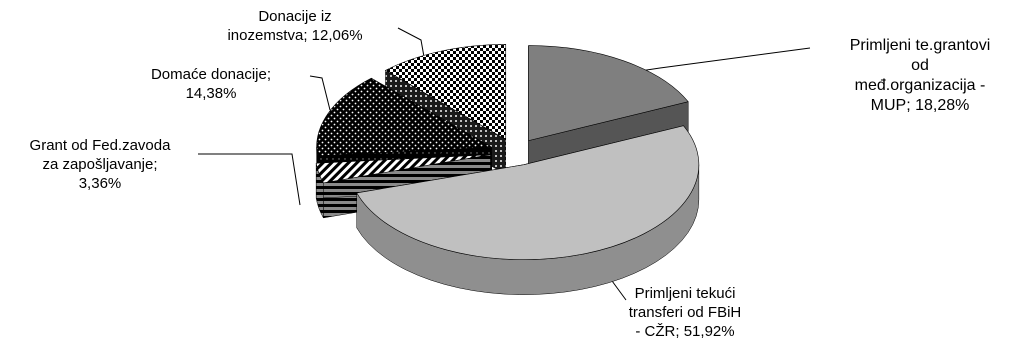 The image size is (1019, 360). What do you see at coordinates (920, 65) in the screenshot?
I see `slice-label-line: od` at bounding box center [920, 65].